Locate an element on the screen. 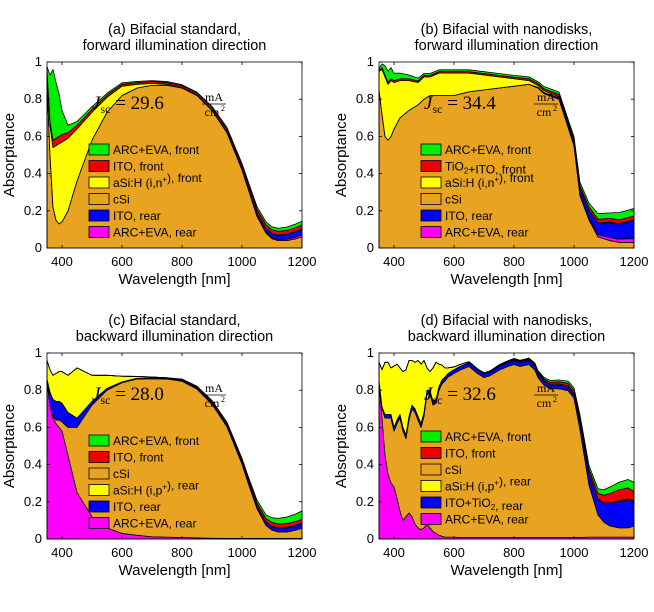 This screenshot has height=612, width=654. x-tick-label: 600 is located at coordinates (122, 261).